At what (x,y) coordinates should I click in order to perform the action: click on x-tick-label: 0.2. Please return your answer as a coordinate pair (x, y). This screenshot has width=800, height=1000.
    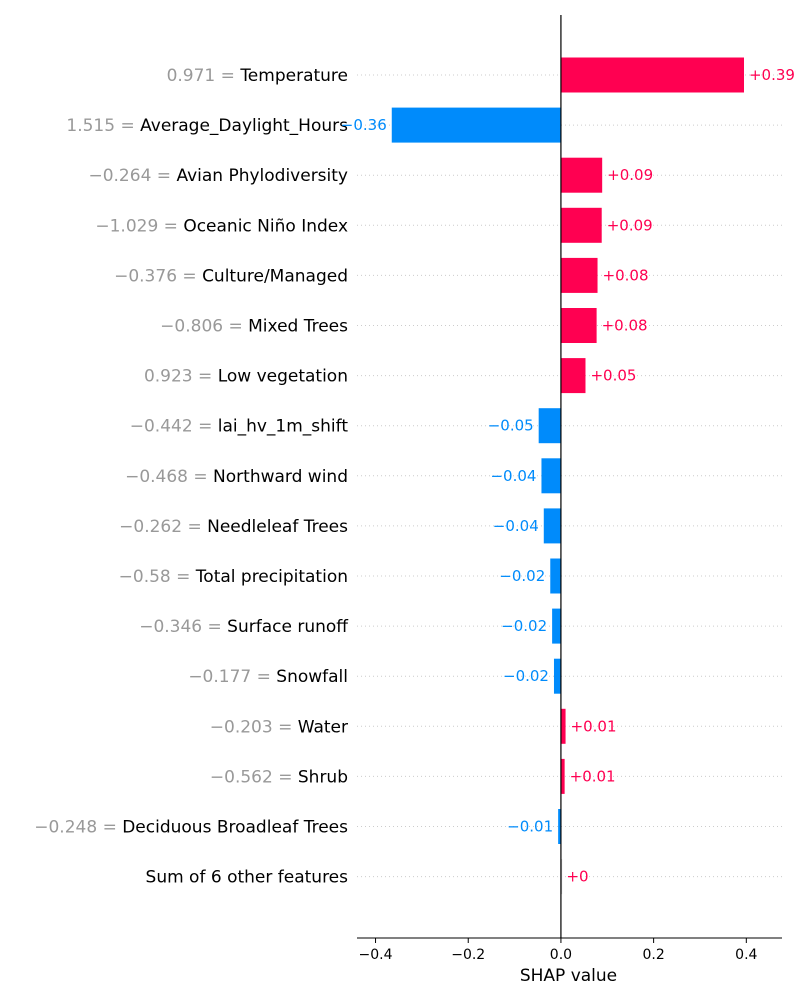
    Looking at the image, I should click on (653, 955).